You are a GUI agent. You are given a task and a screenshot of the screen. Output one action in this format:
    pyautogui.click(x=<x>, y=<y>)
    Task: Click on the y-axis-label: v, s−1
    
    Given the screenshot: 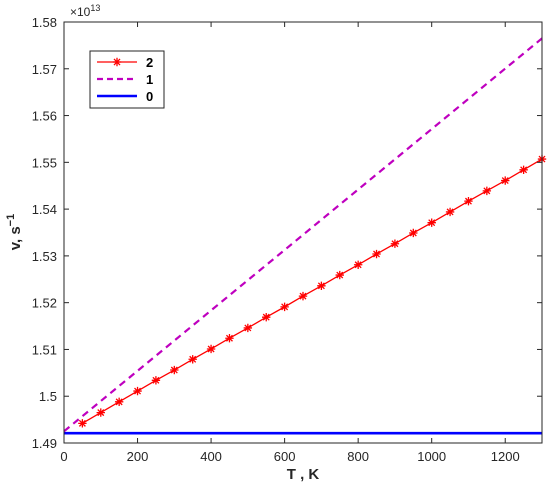 What is the action you would take?
    pyautogui.click(x=14, y=232)
    